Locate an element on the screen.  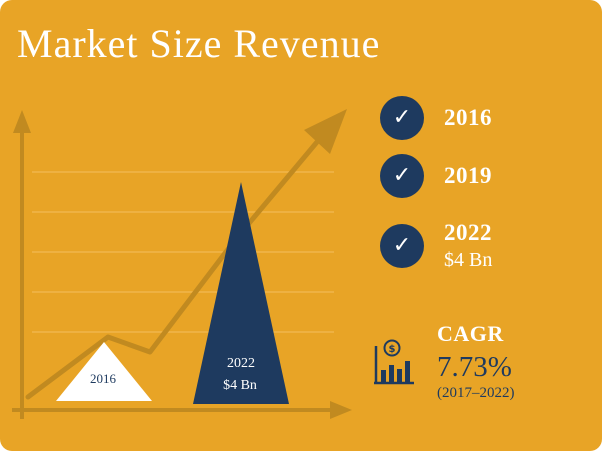
milestone-value: $4 Bn is located at coordinates (468, 260).